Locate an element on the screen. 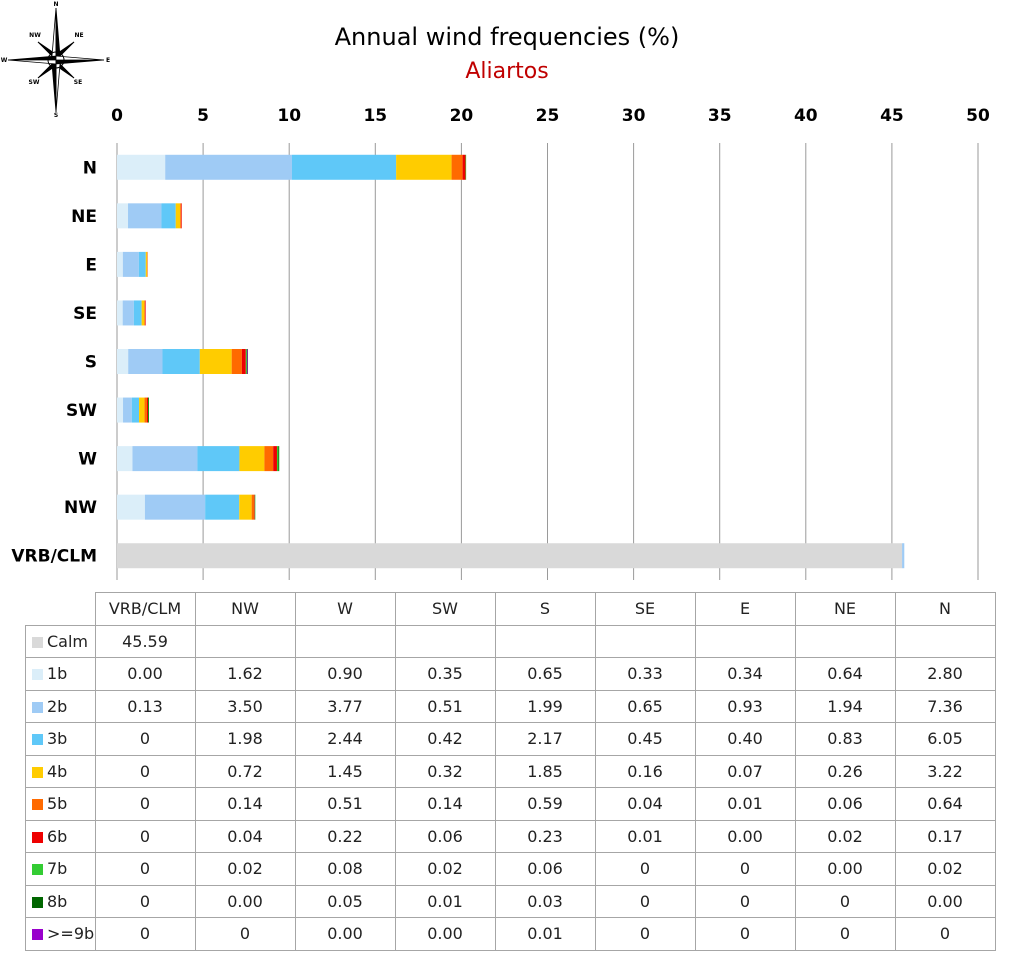  x-tick-label: 15 is located at coordinates (375, 116).